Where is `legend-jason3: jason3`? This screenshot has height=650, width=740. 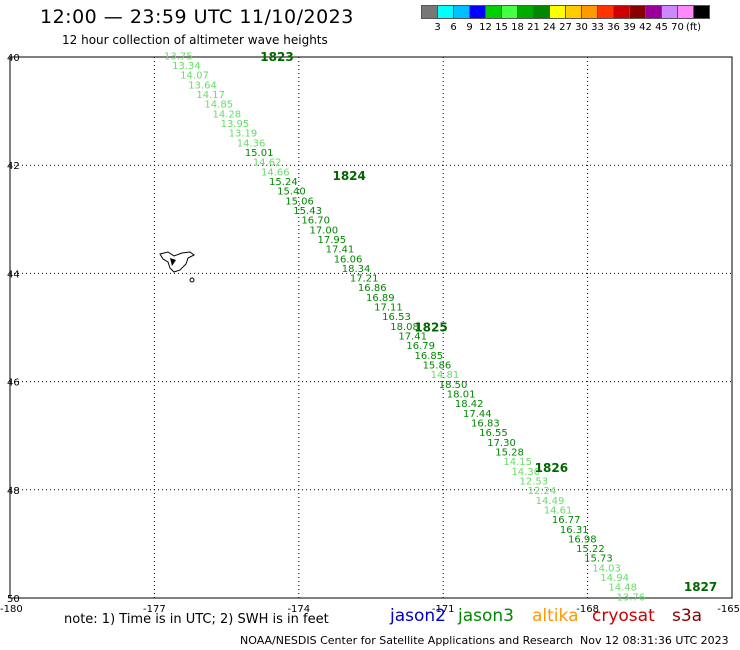 legend-jason3: jason3 is located at coordinates (486, 616).